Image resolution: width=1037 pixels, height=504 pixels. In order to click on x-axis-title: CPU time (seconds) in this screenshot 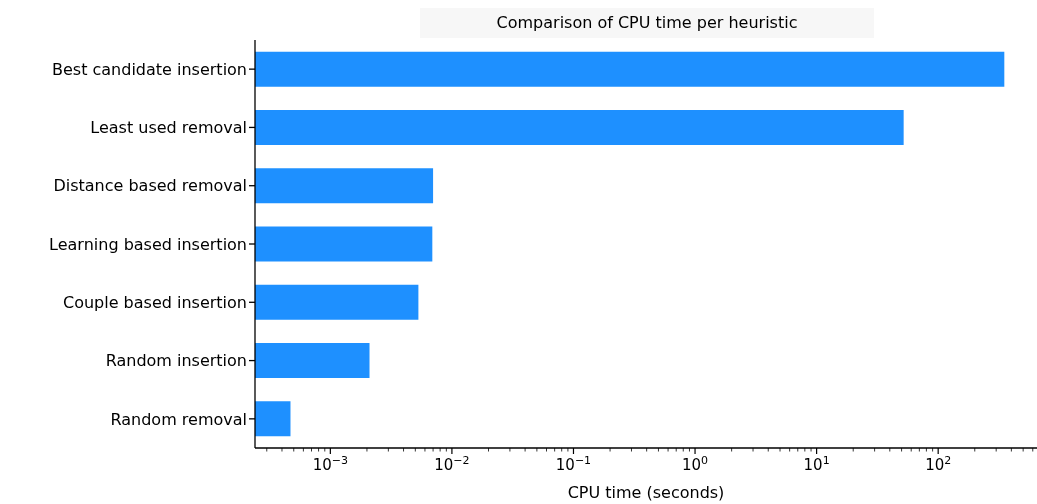, I will do `click(646, 492)`.